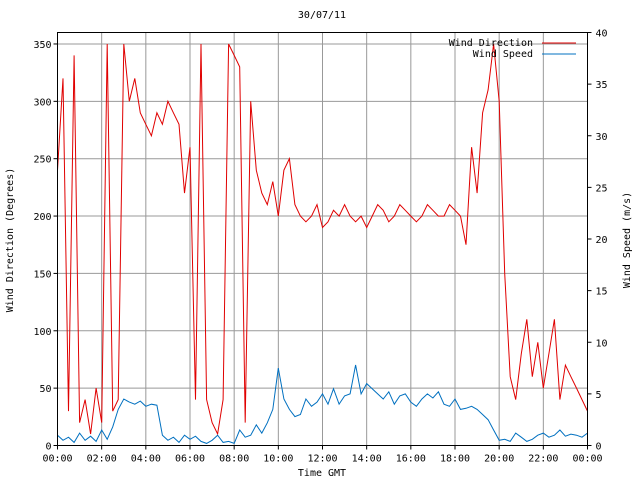  I want to click on y-left-tick-label: 0, so click(48, 447).